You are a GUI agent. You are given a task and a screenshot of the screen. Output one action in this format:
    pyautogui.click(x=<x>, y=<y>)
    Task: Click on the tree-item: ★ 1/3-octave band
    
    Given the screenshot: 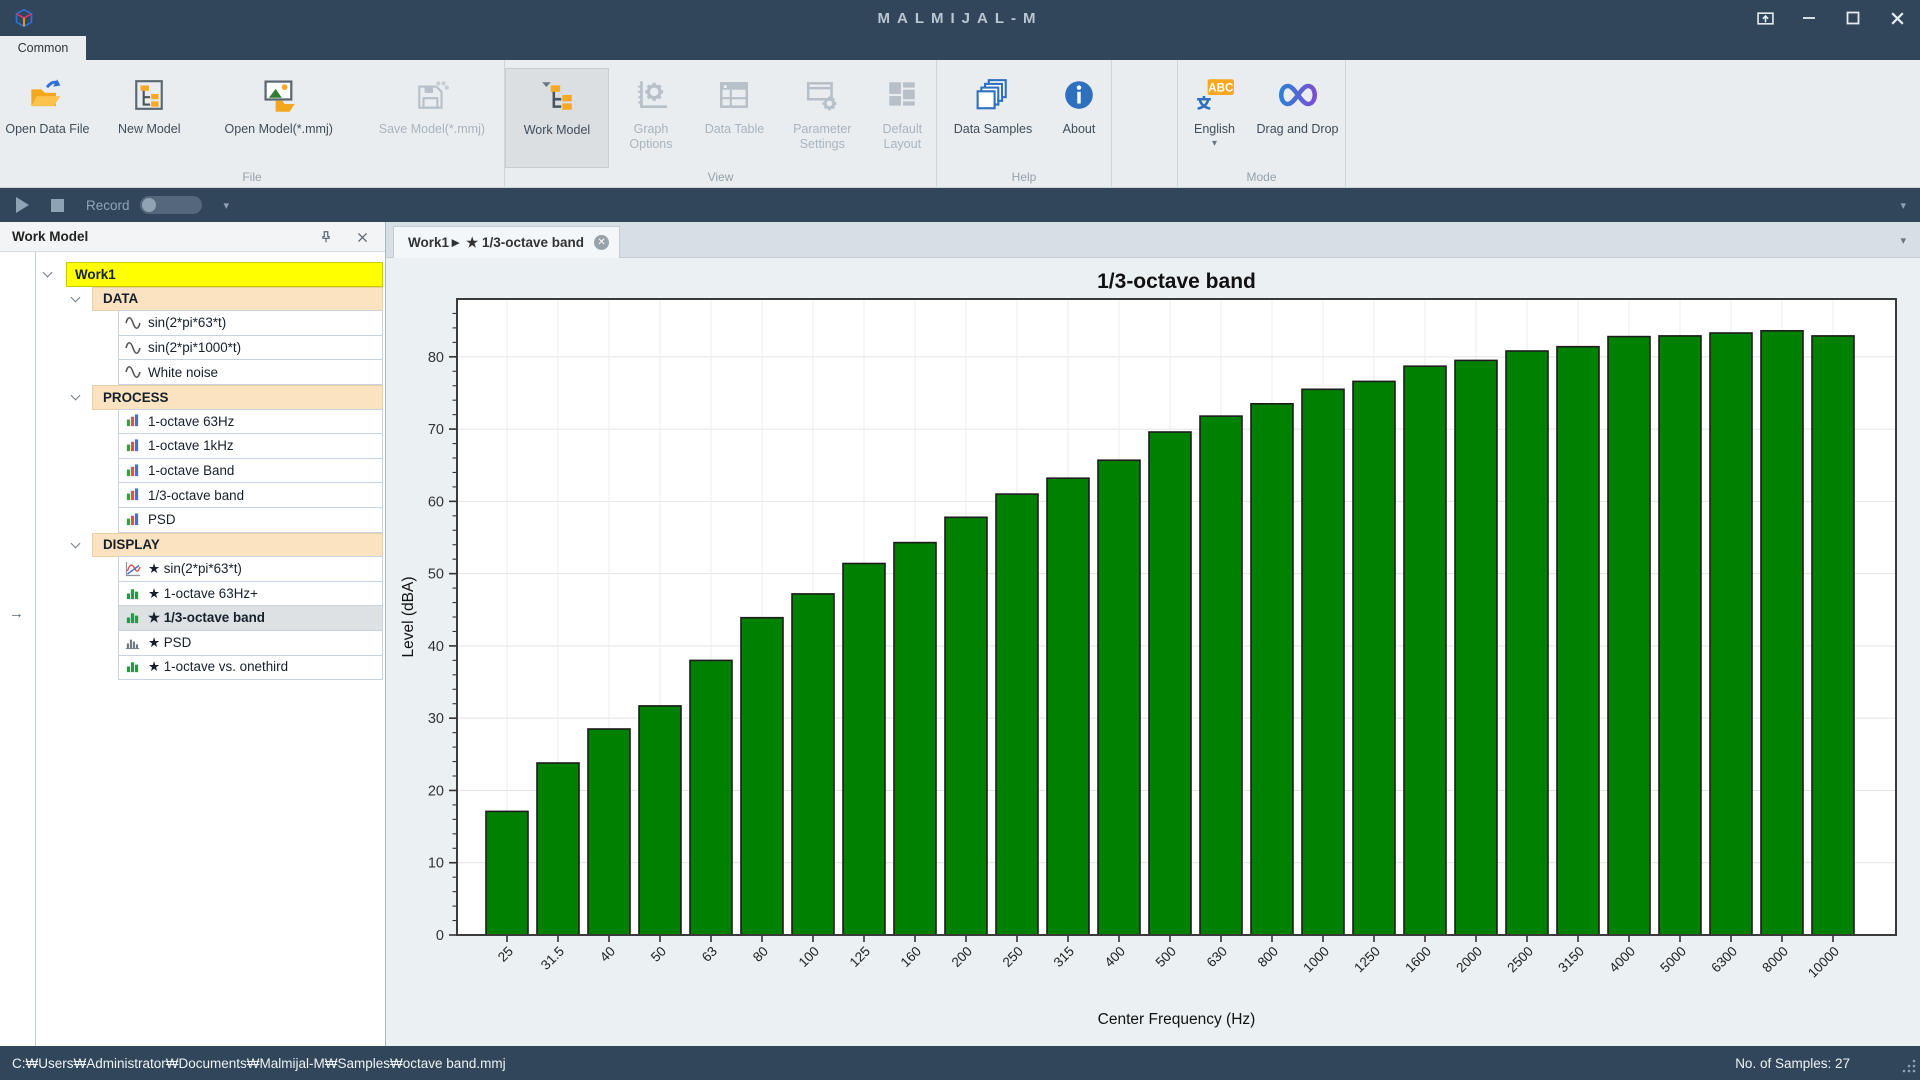 What is the action you would take?
    pyautogui.click(x=250, y=618)
    